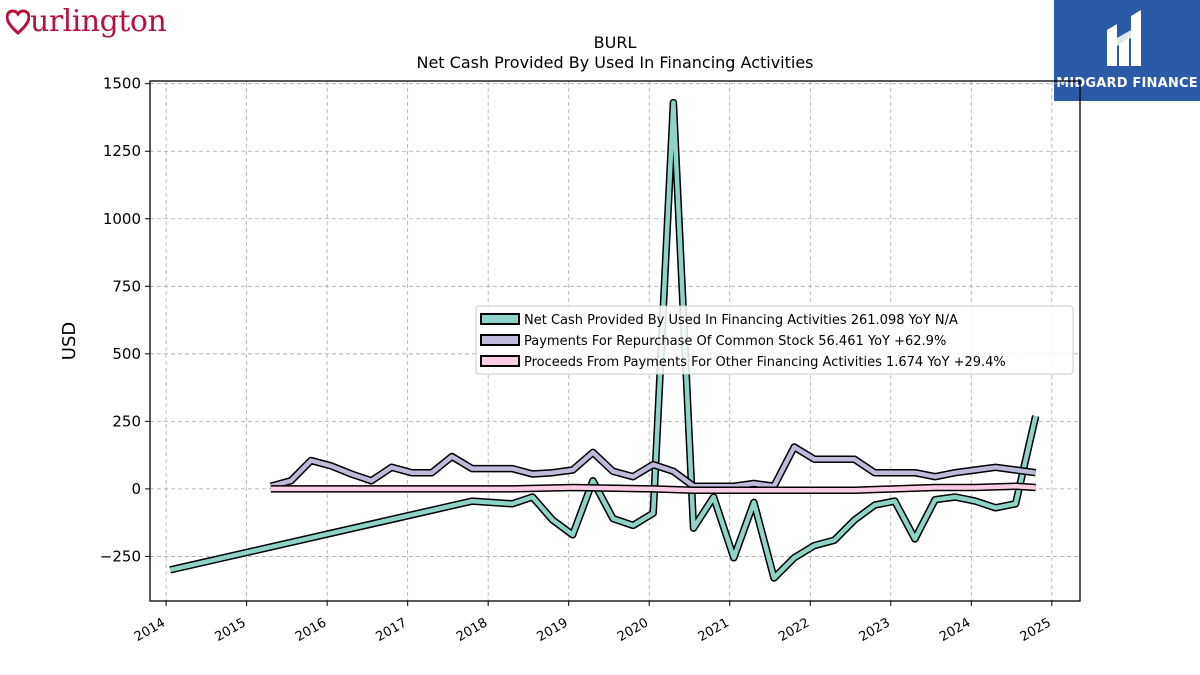 Image resolution: width=1200 pixels, height=675 pixels. I want to click on x-tick-label: 2018, so click(472, 630).